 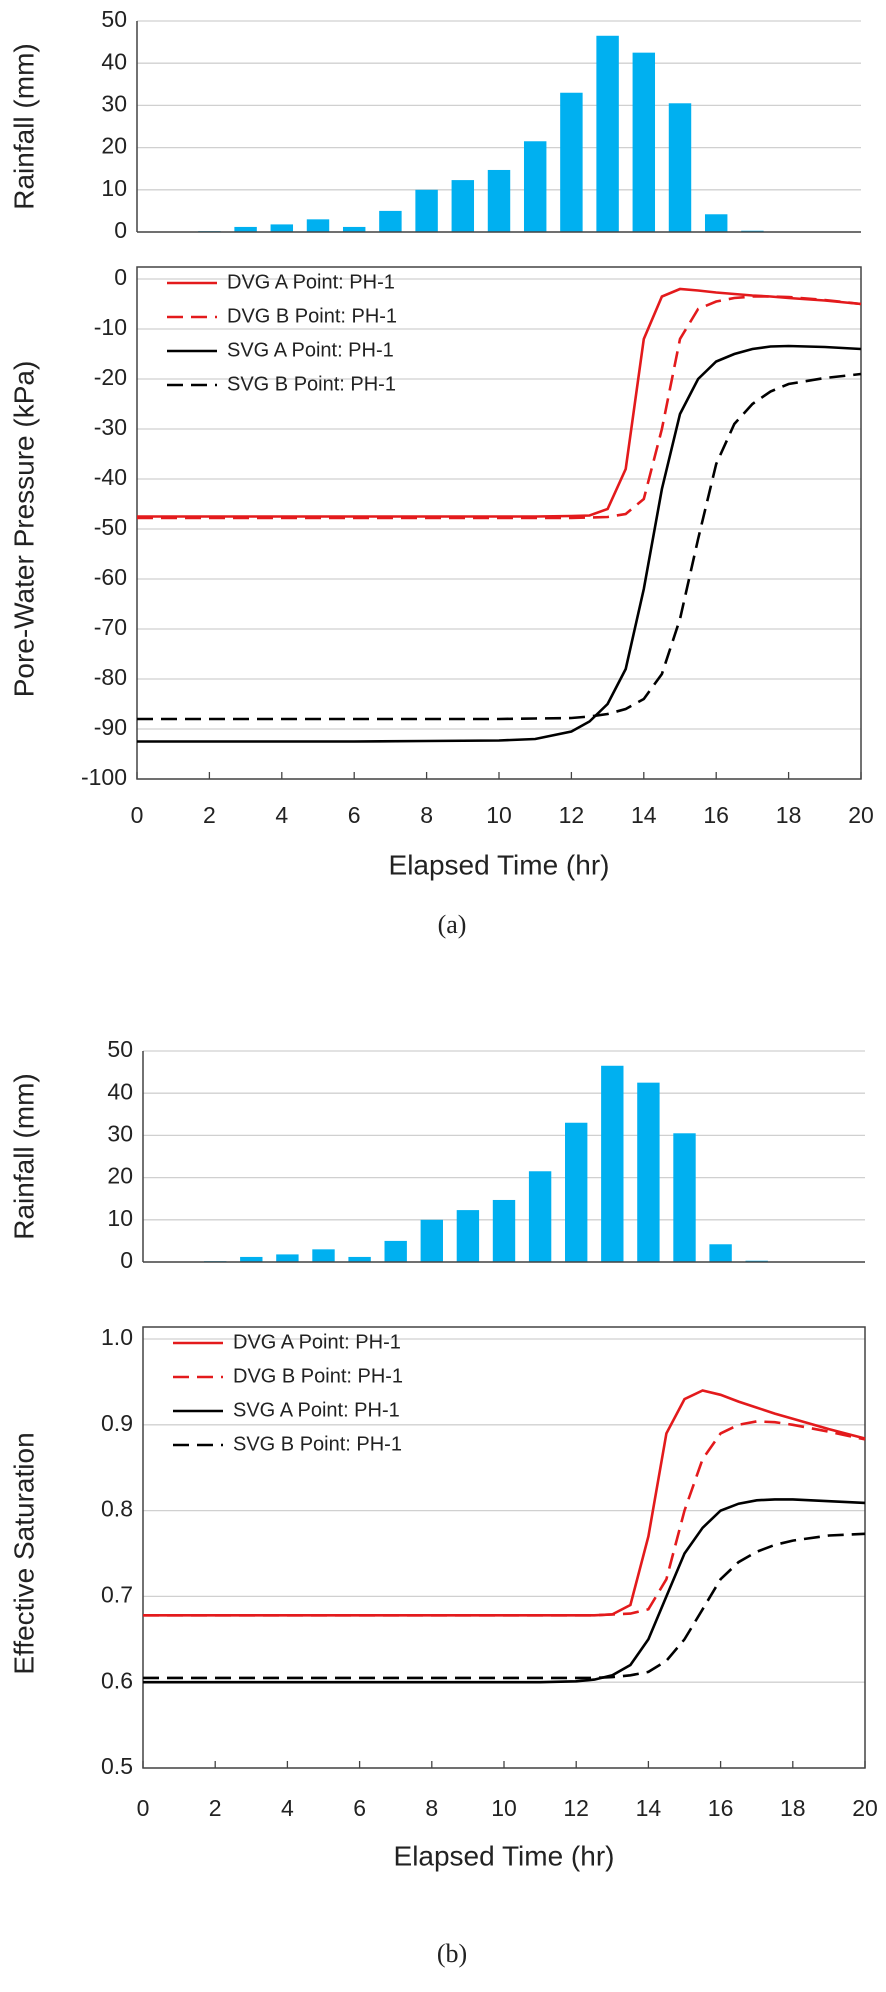 What do you see at coordinates (110, 627) in the screenshot?
I see `y-tick-label: -70` at bounding box center [110, 627].